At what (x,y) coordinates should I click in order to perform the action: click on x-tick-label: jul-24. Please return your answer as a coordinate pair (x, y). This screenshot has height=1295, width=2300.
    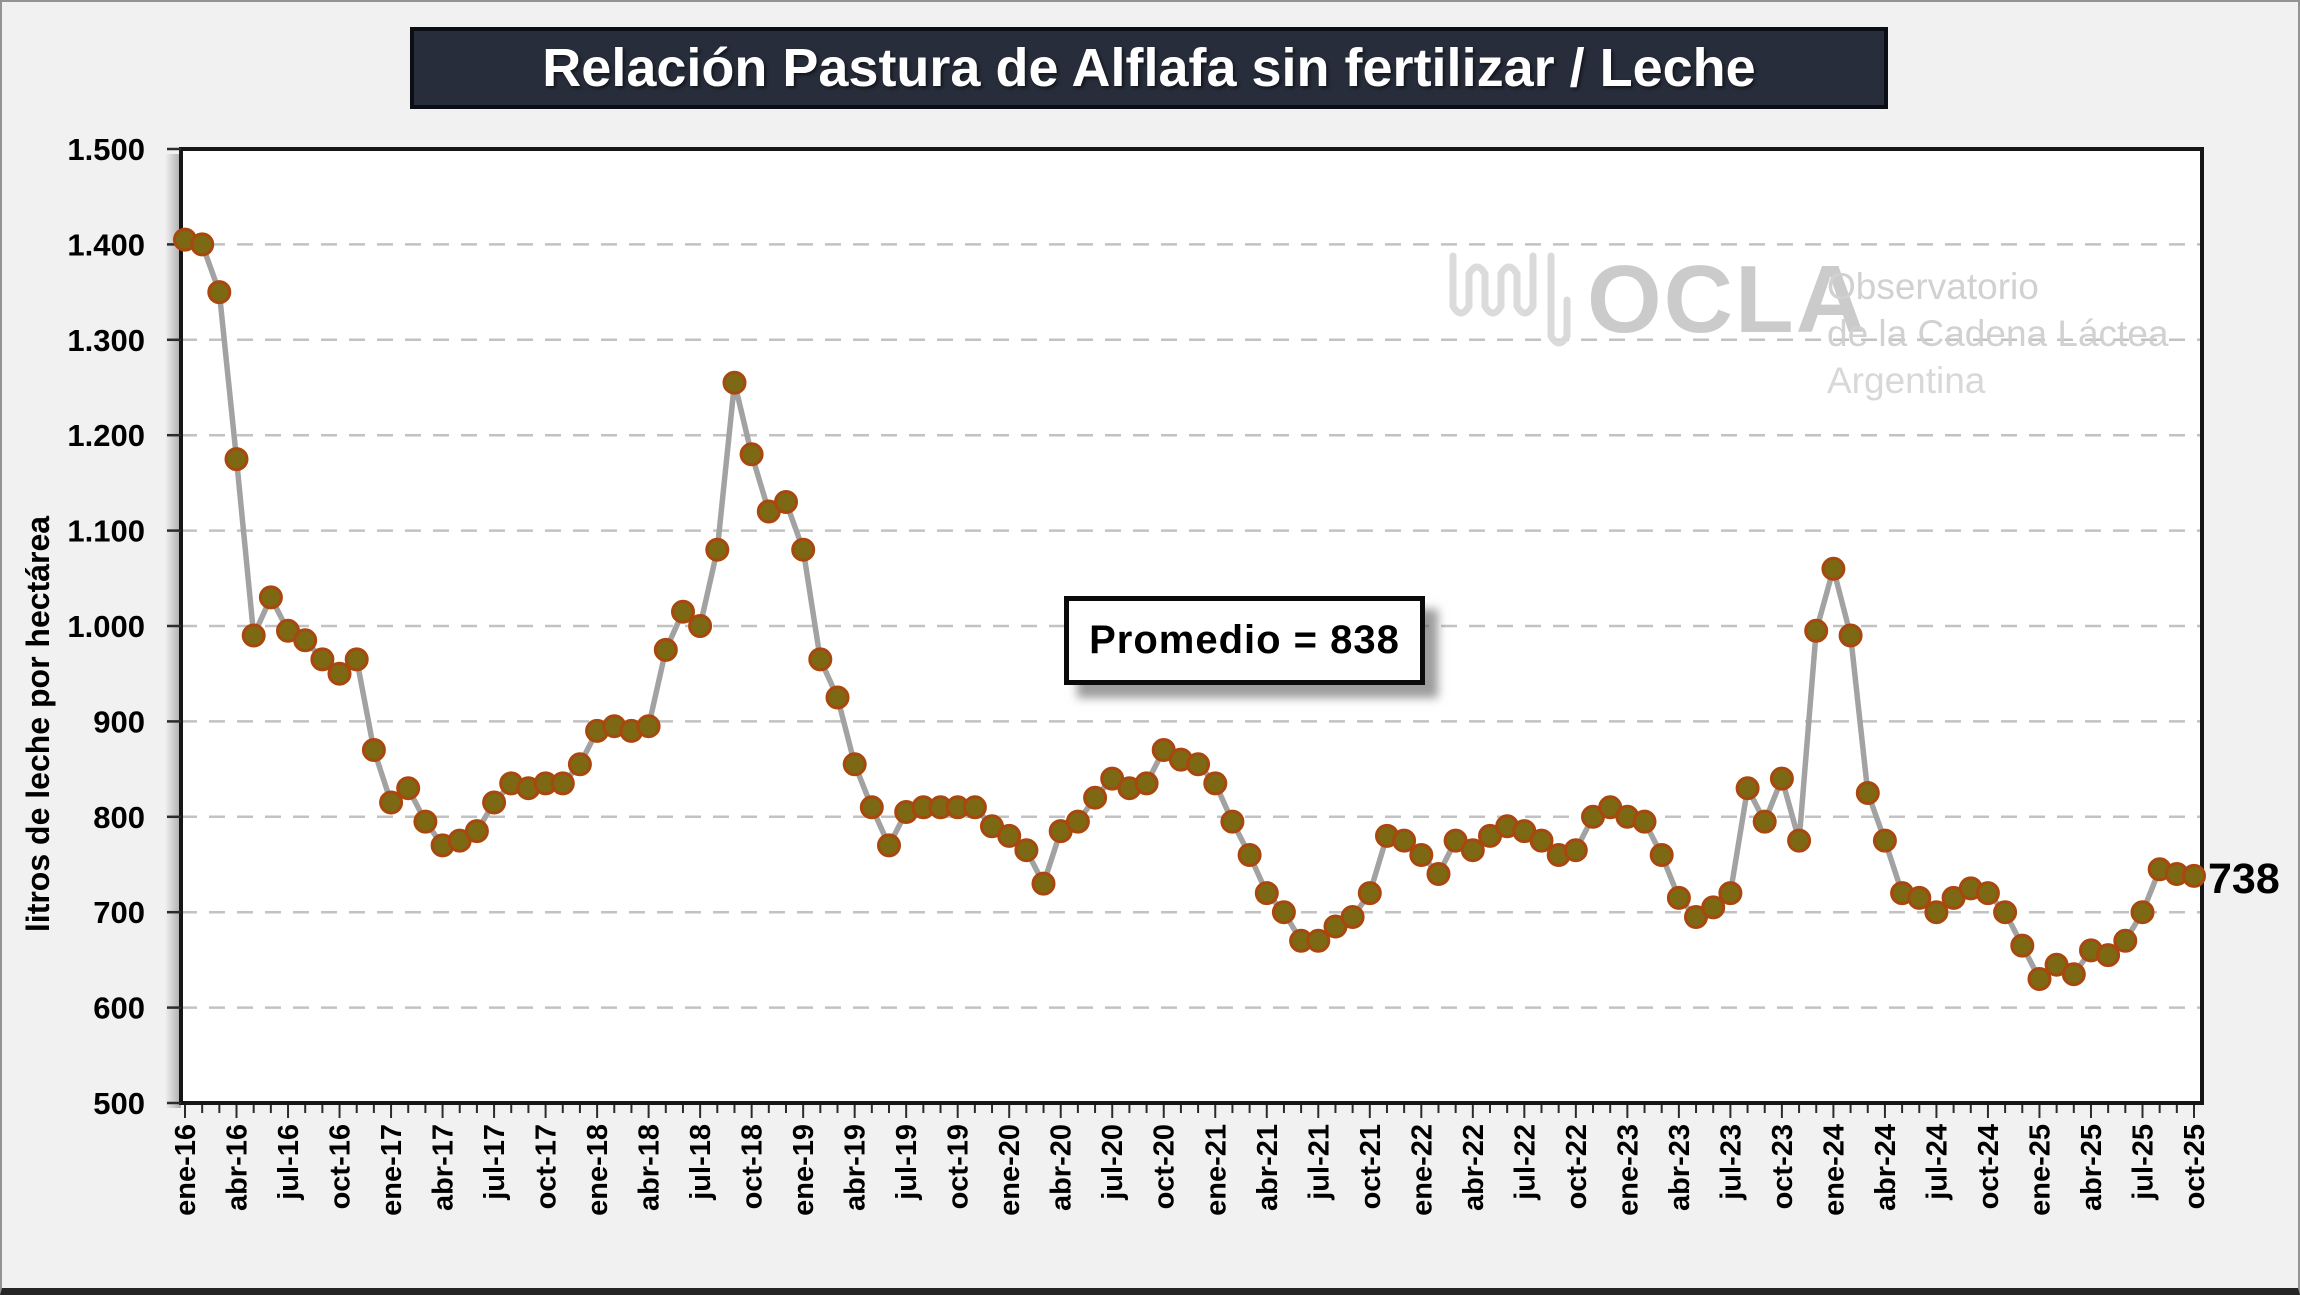
    Looking at the image, I should click on (1937, 1162).